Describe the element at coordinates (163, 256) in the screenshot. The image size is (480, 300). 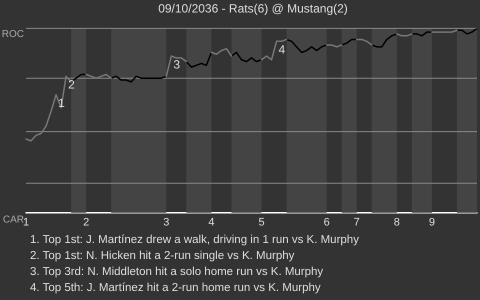
I see `text: 2. Top 1st: N. Hicken hit a 2-run single vs K. Murphy` at that location.